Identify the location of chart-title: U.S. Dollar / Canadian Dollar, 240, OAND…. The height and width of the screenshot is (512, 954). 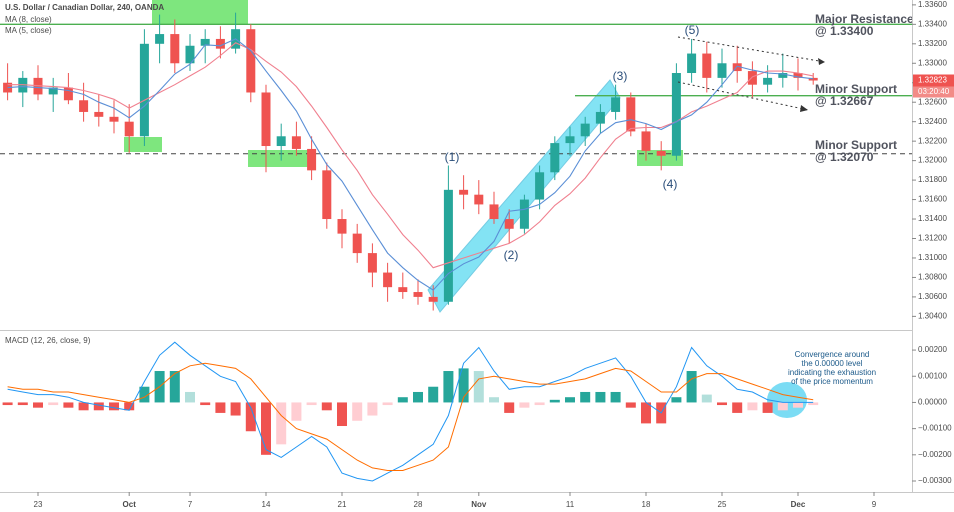
(84, 7).